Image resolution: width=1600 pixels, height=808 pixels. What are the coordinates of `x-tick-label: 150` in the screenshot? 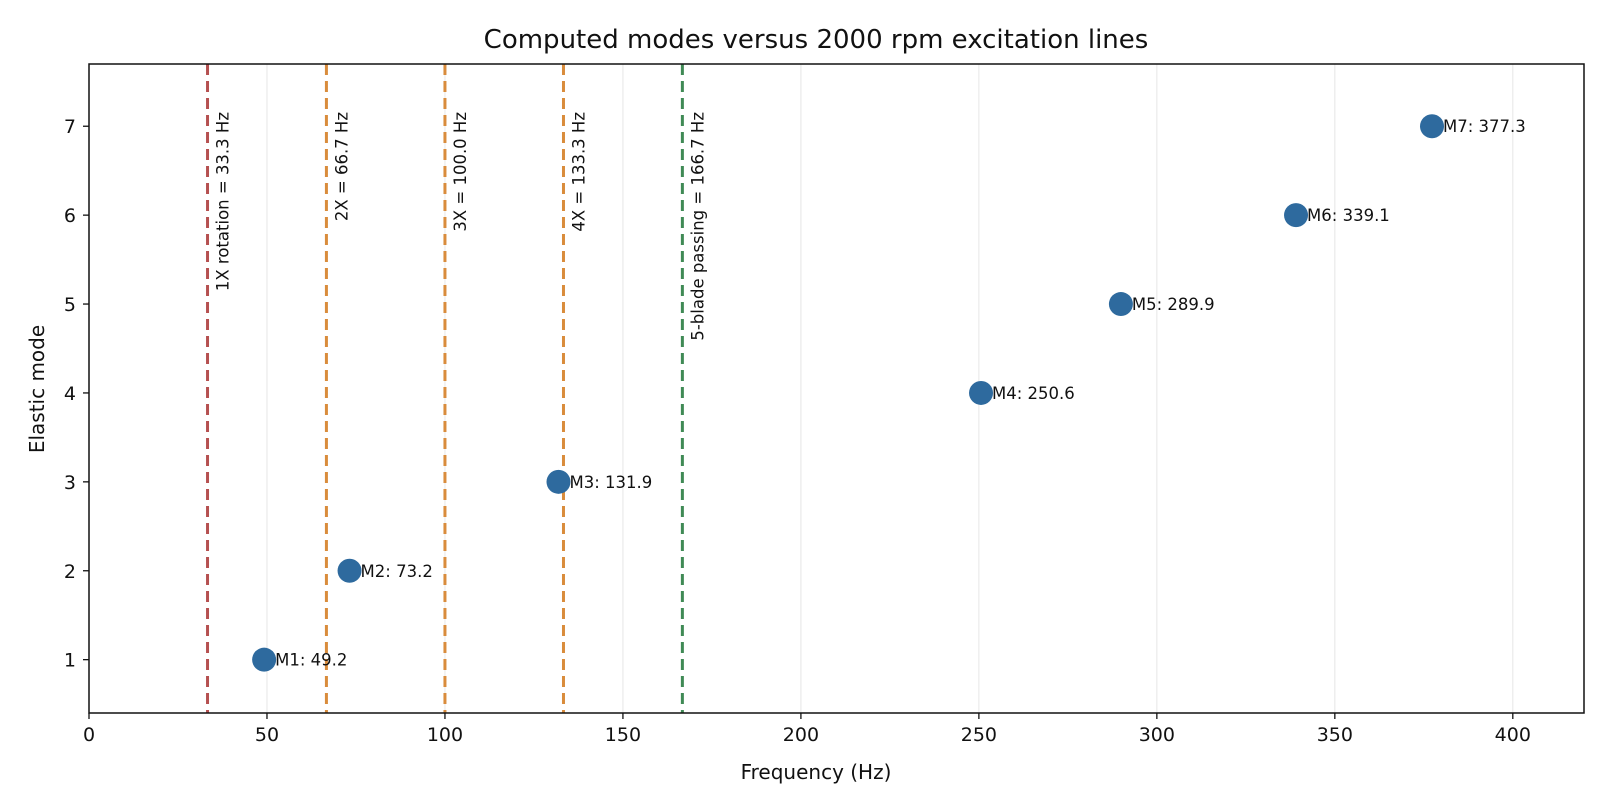 It's located at (623, 735).